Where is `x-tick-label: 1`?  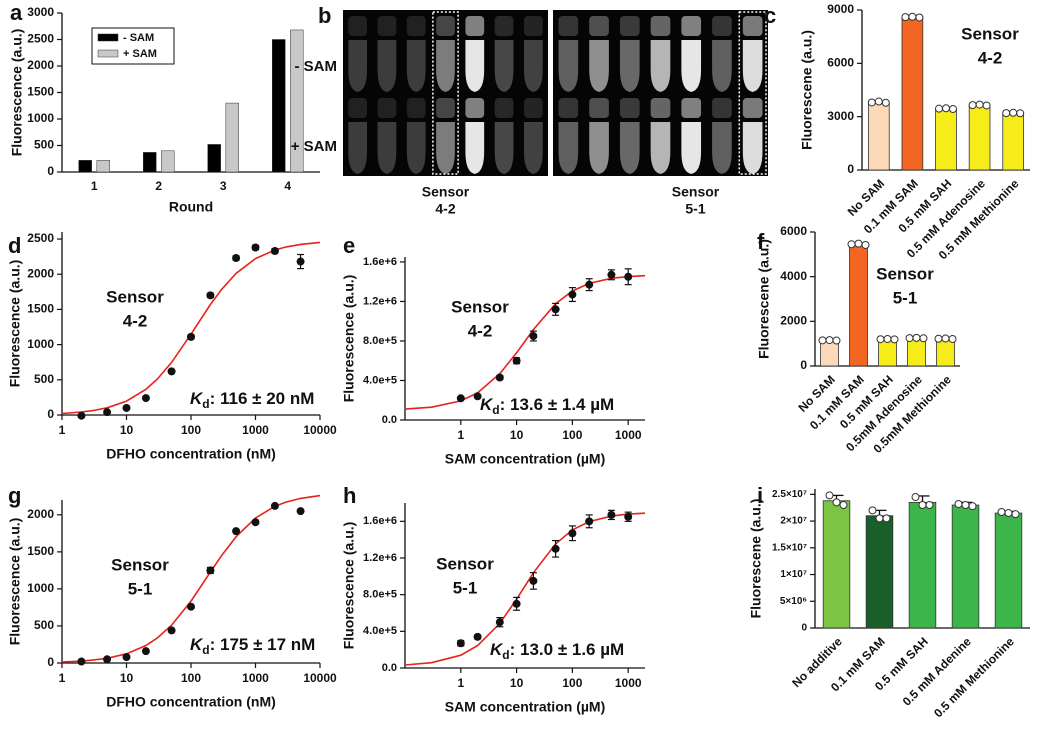 x-tick-label: 1 is located at coordinates (94, 186).